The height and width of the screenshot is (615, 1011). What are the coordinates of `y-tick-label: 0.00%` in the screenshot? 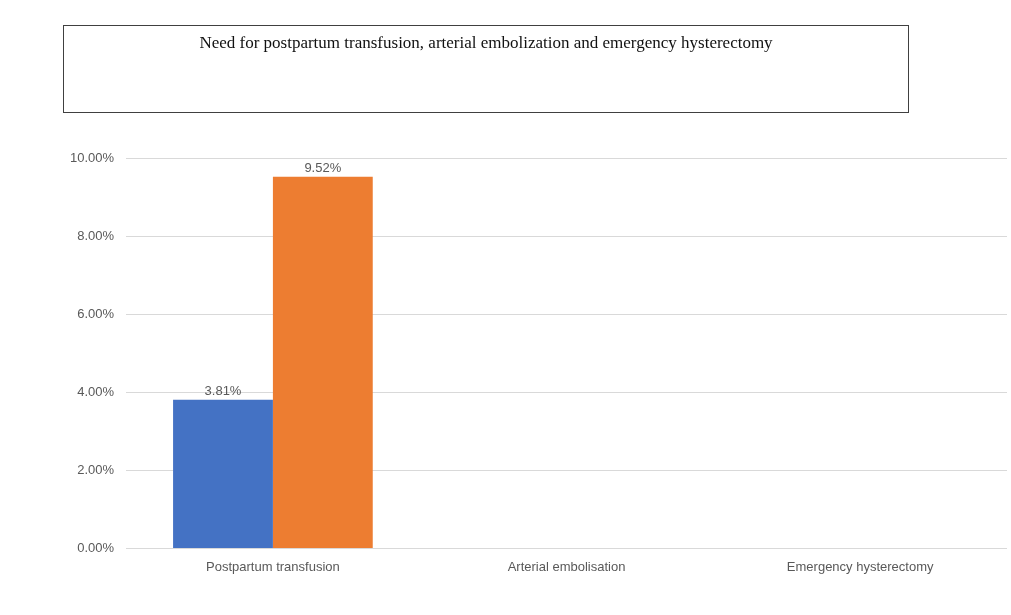 It's located at (96, 547).